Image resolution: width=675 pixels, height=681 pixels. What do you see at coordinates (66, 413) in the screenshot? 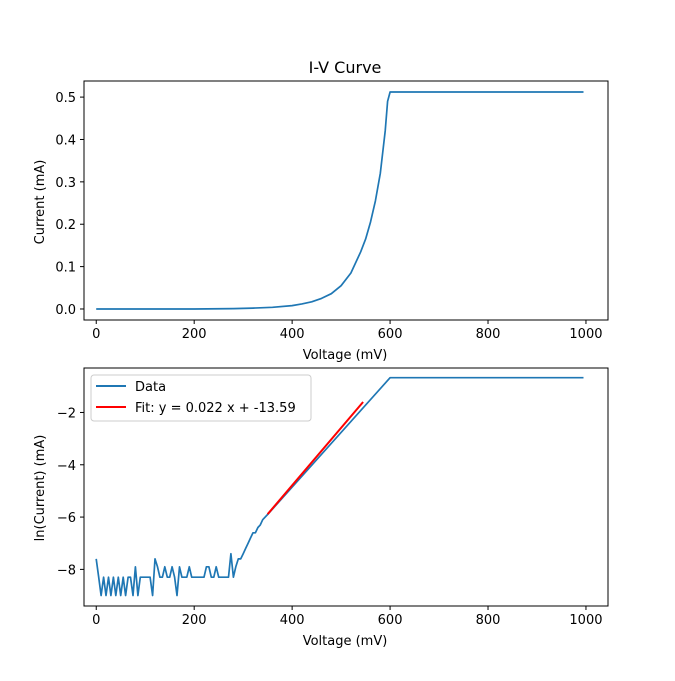
I see `y-tick-label: −2` at bounding box center [66, 413].